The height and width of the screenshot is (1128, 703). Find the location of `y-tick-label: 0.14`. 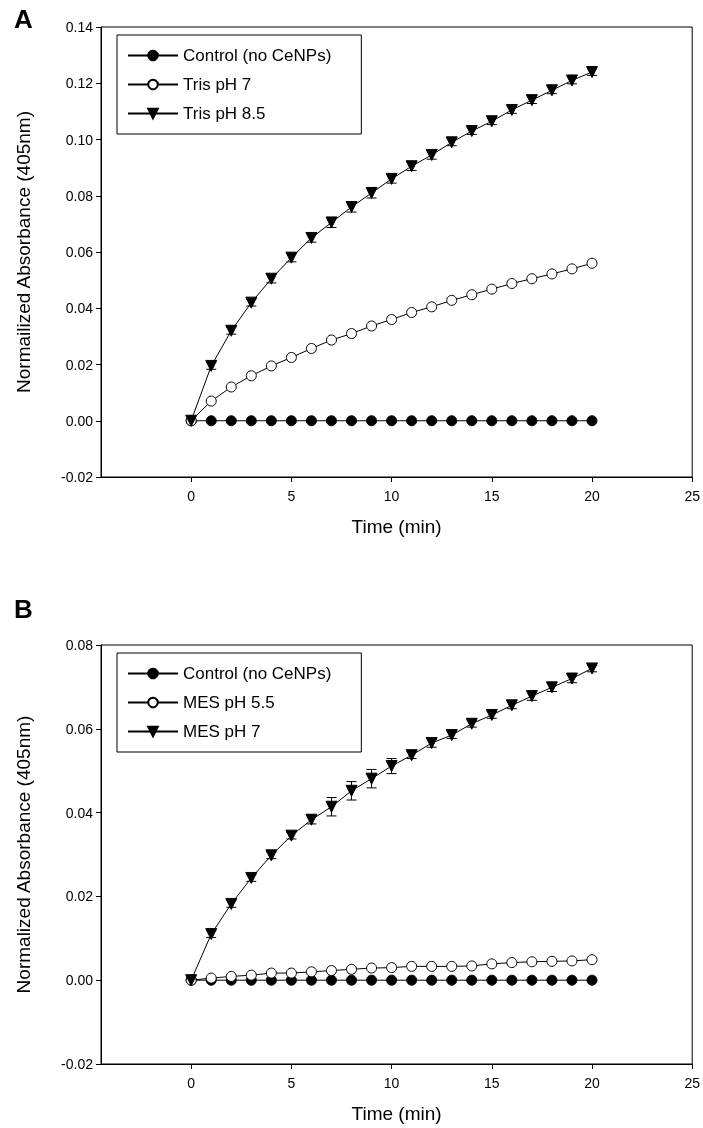

y-tick-label: 0.14 is located at coordinates (79, 27).